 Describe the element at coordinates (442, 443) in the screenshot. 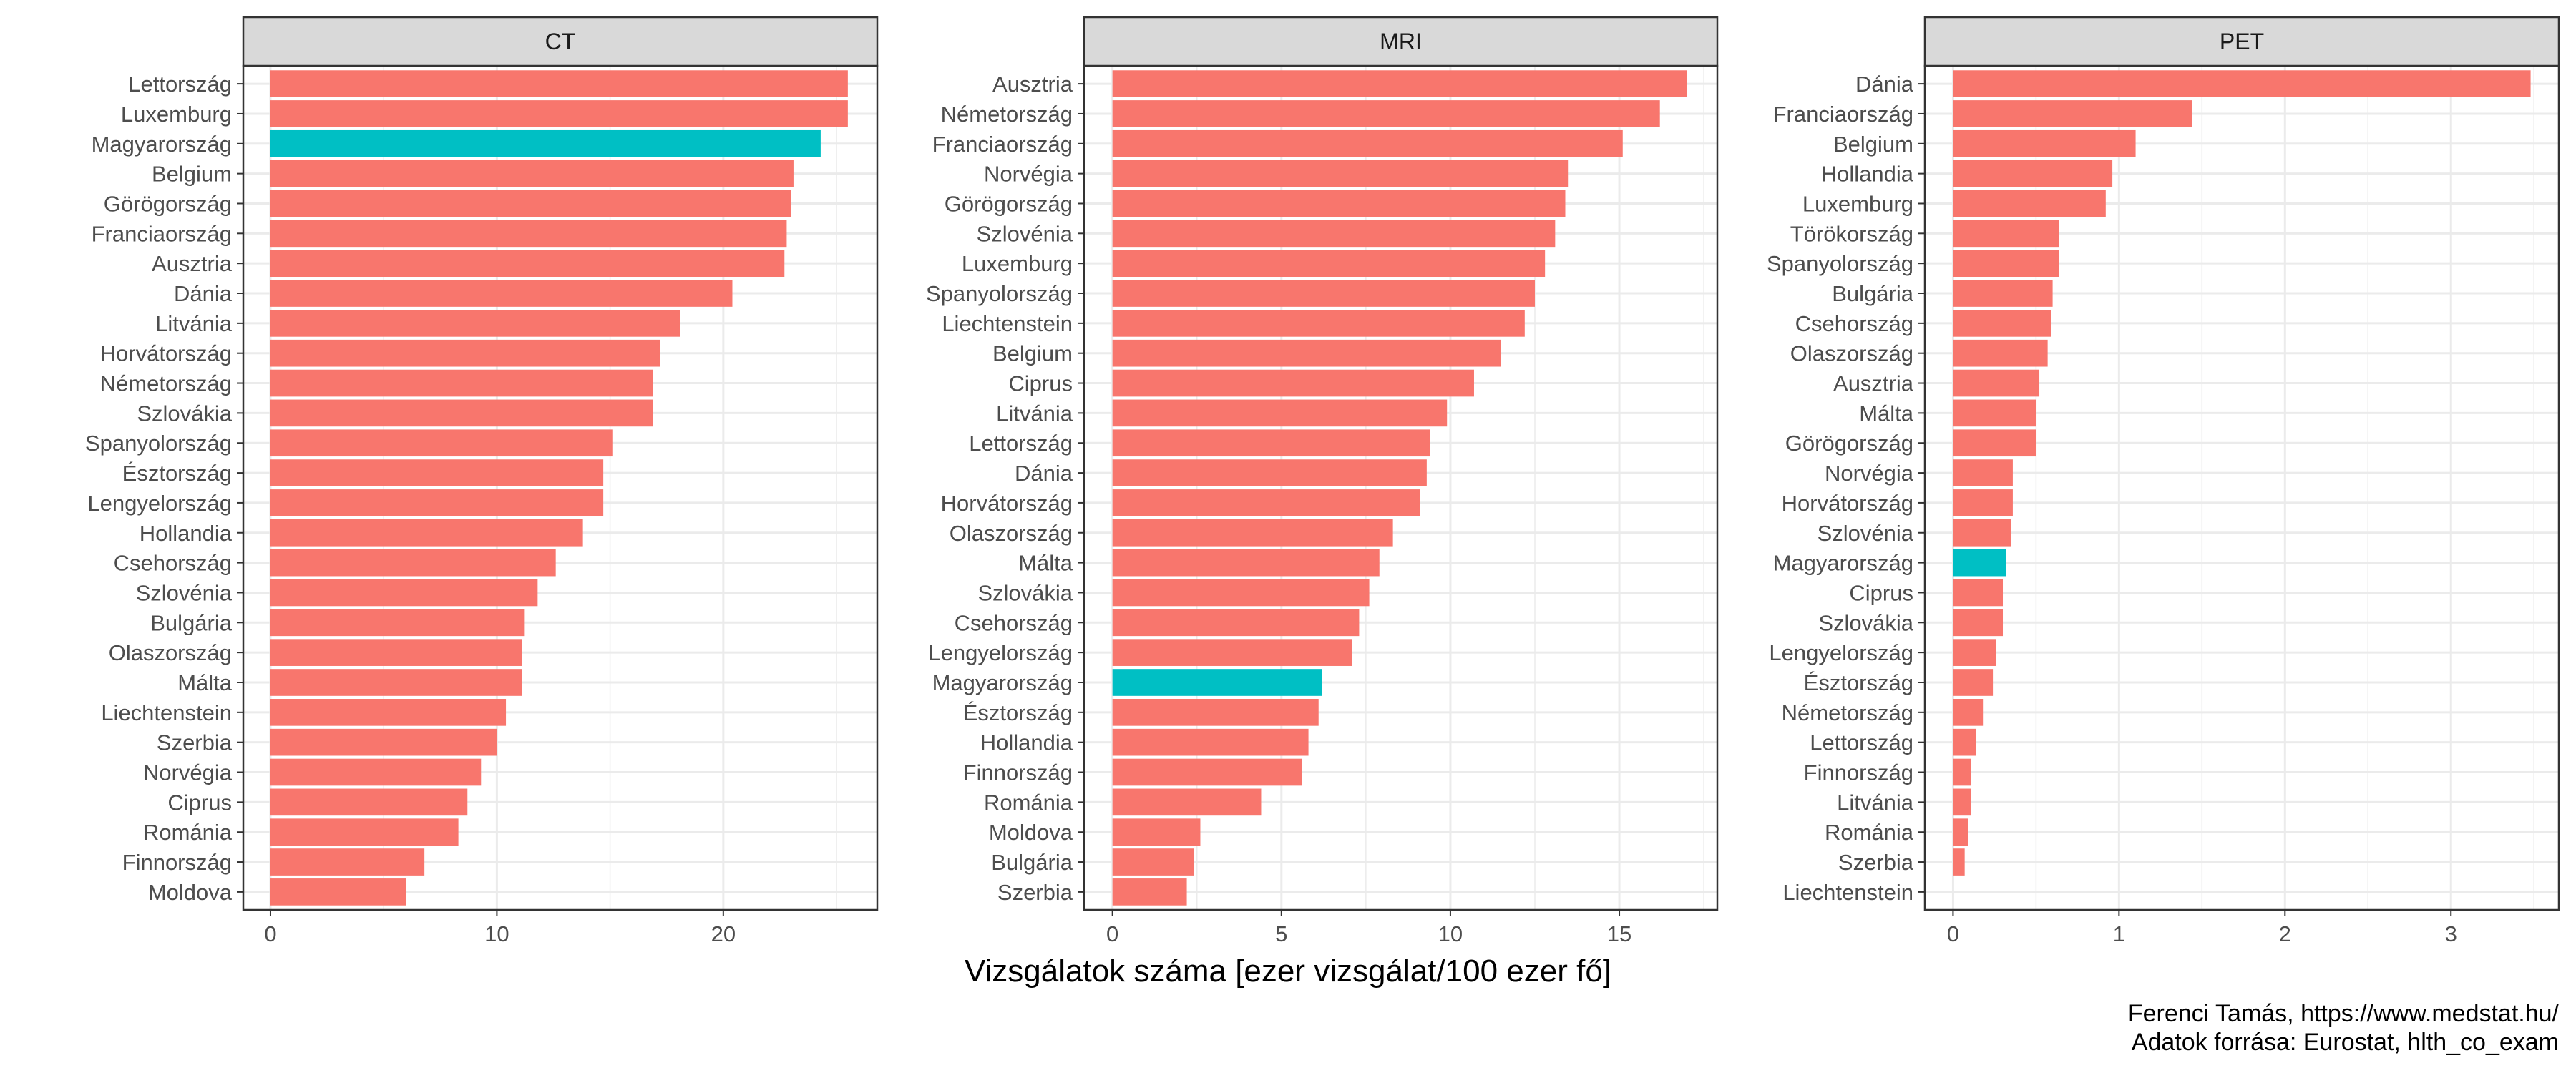

I see `bar-spanyolorszag` at that location.